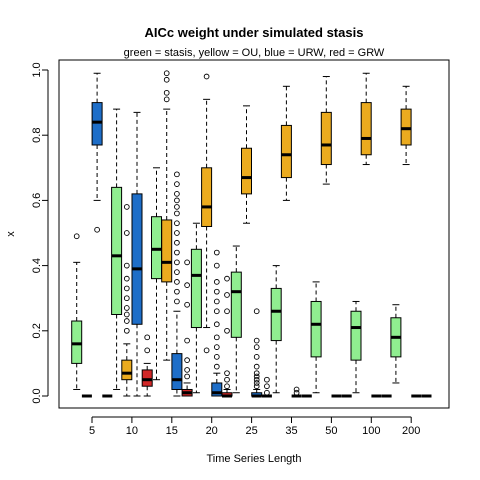 This screenshot has width=480, height=480. What do you see at coordinates (132, 431) in the screenshot?
I see `x-tick-label: 10` at bounding box center [132, 431].